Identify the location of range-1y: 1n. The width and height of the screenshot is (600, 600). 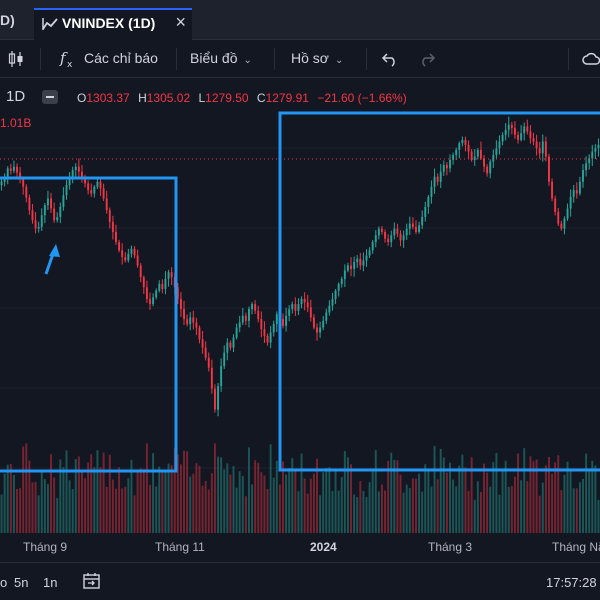
(50, 582).